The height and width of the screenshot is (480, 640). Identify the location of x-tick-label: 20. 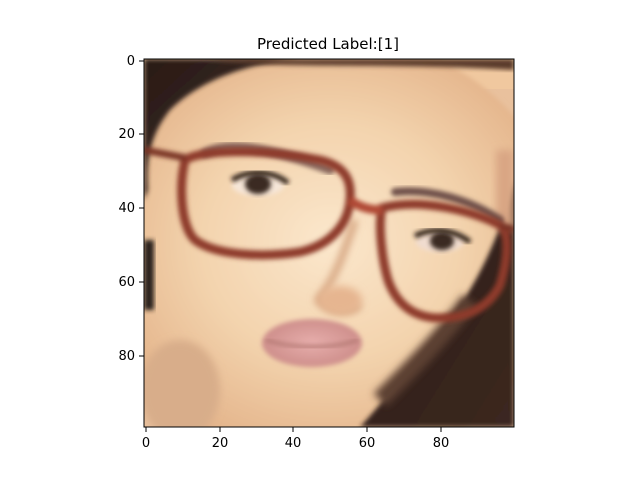
(220, 443).